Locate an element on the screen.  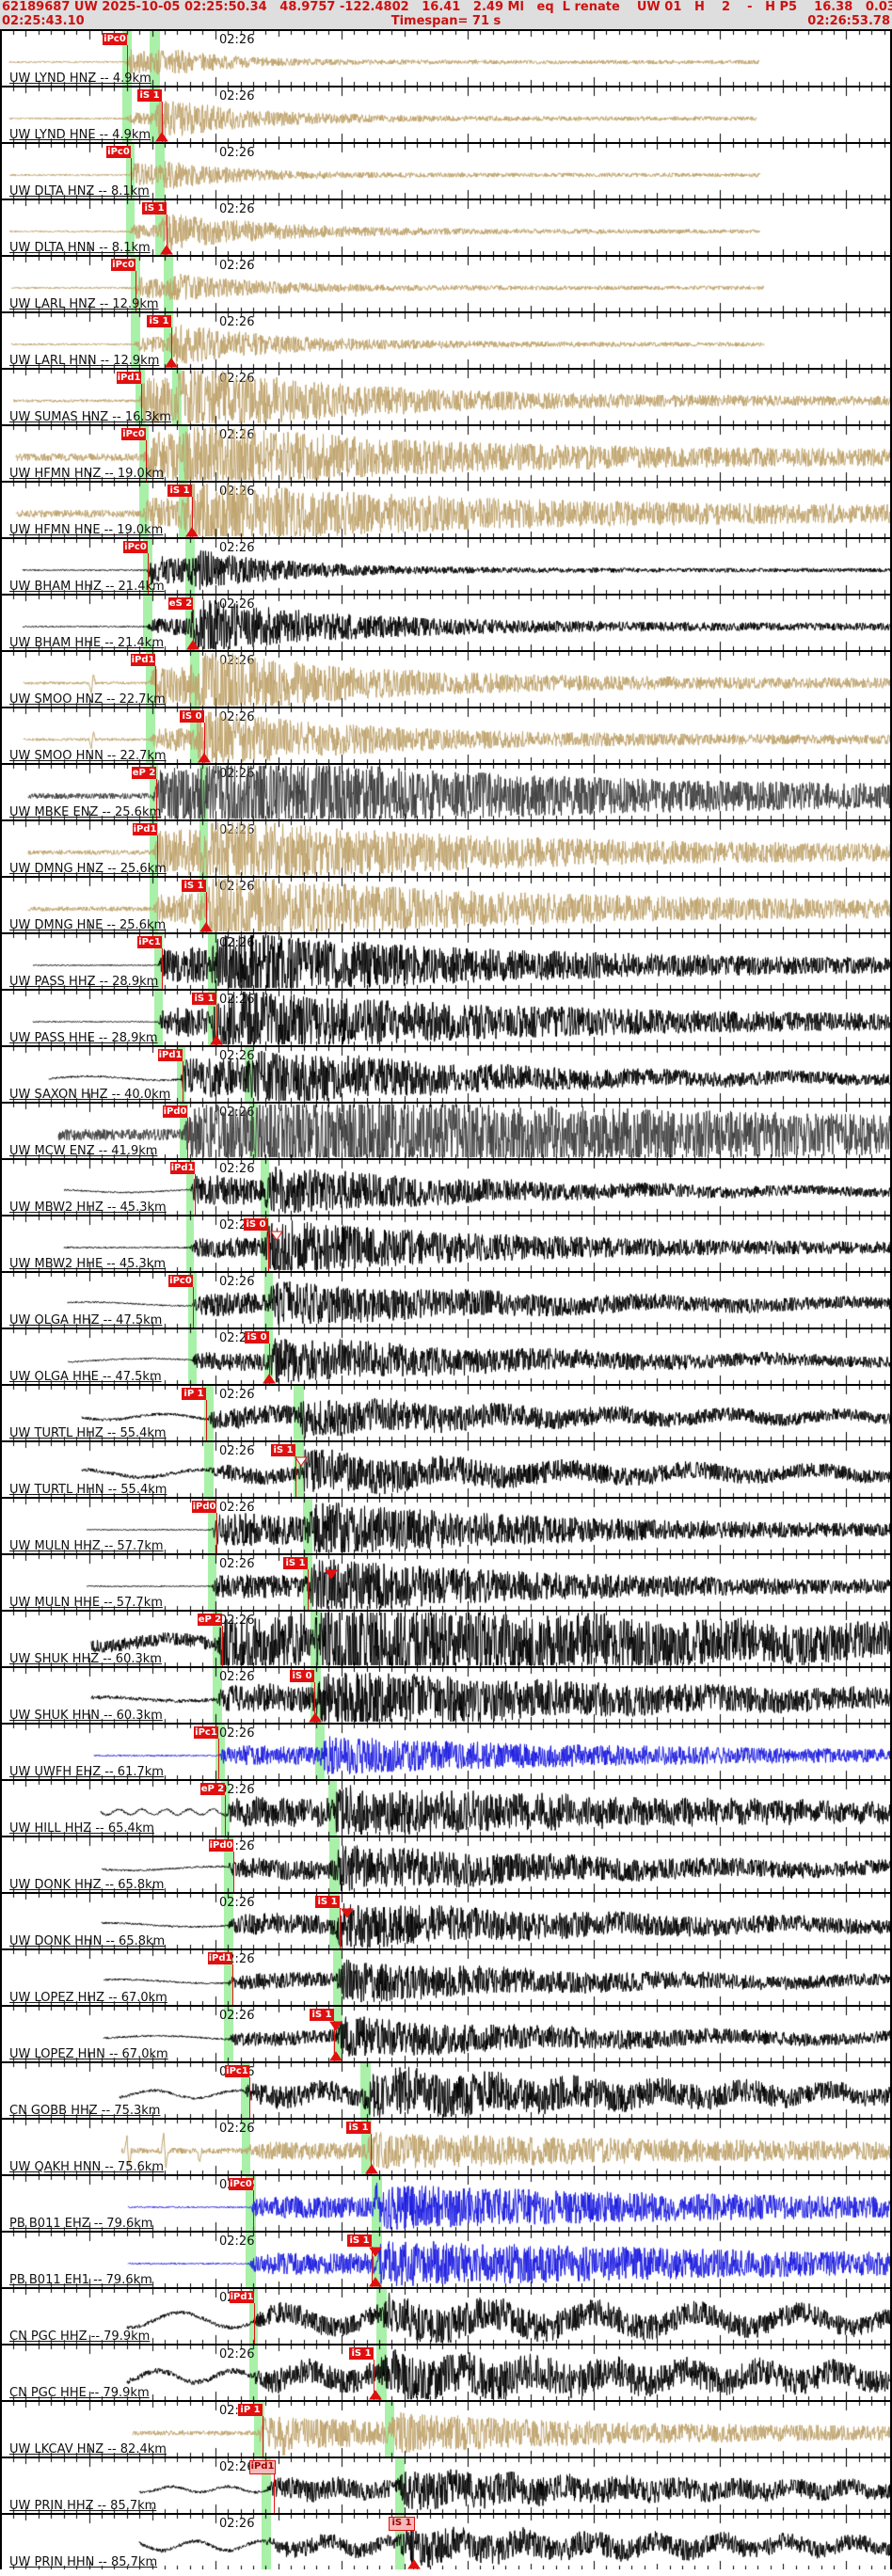
station-channel-label: PB B011 EH1 -- 79.6km is located at coordinates (80, 2280).